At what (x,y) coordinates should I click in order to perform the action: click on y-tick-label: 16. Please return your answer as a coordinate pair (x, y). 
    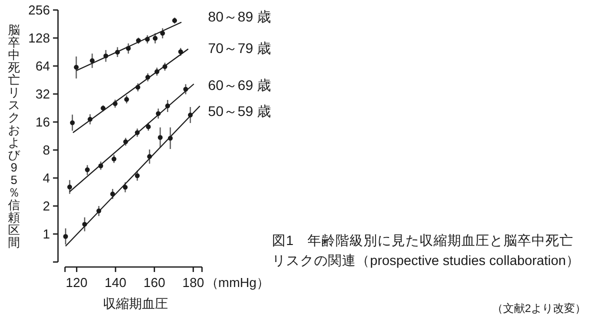
    Looking at the image, I should click on (43, 122).